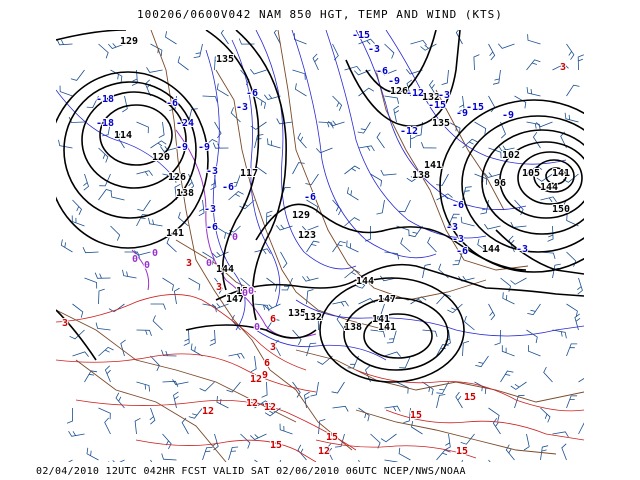 The image size is (640, 480). Describe the element at coordinates (431, 97) in the screenshot. I see `height-label: 132` at that location.